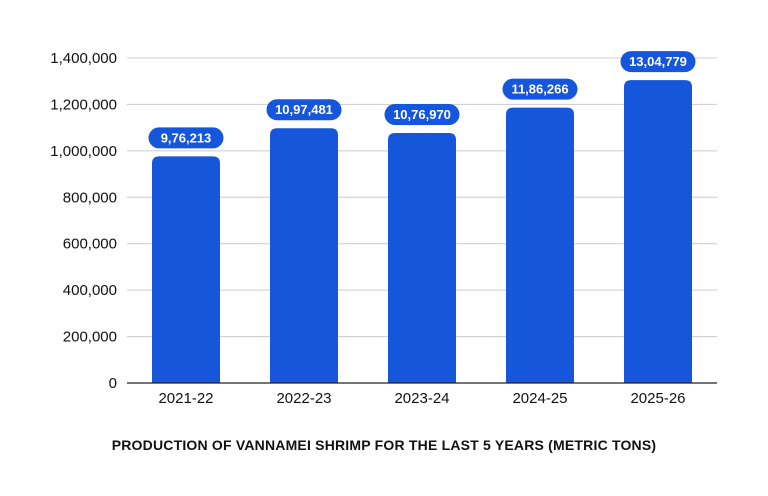  What do you see at coordinates (83, 104) in the screenshot?
I see `y-tick-label: 1,200,000` at bounding box center [83, 104].